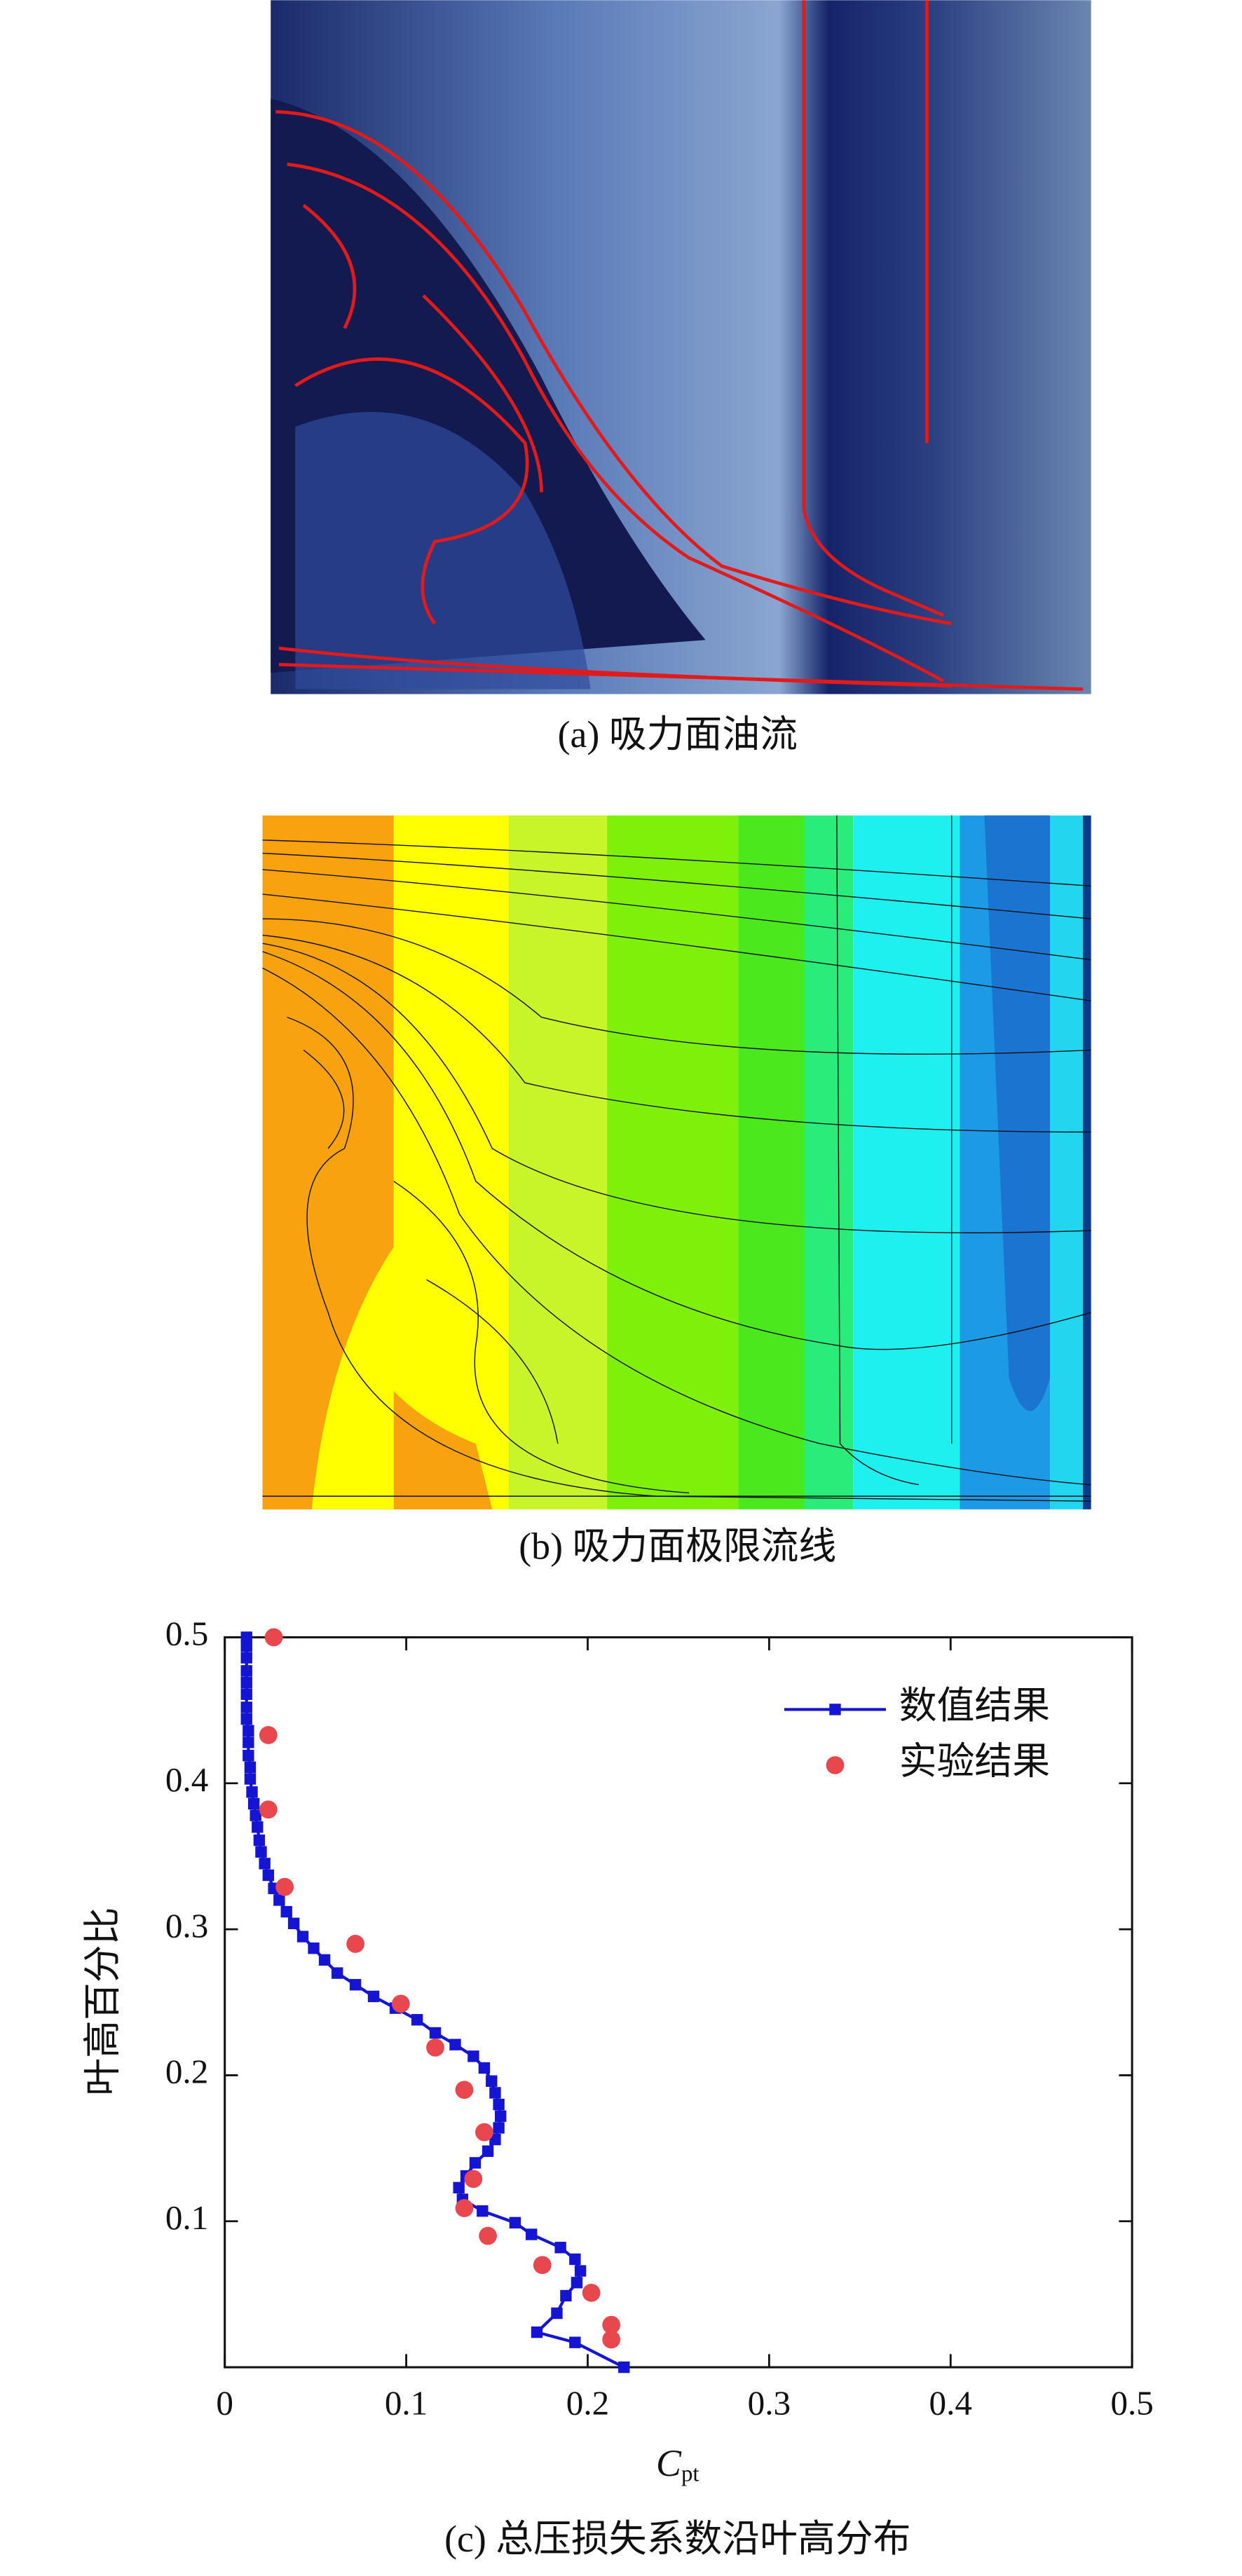  What do you see at coordinates (669, 2463) in the screenshot?
I see `x-axis-label-symbol: C` at bounding box center [669, 2463].